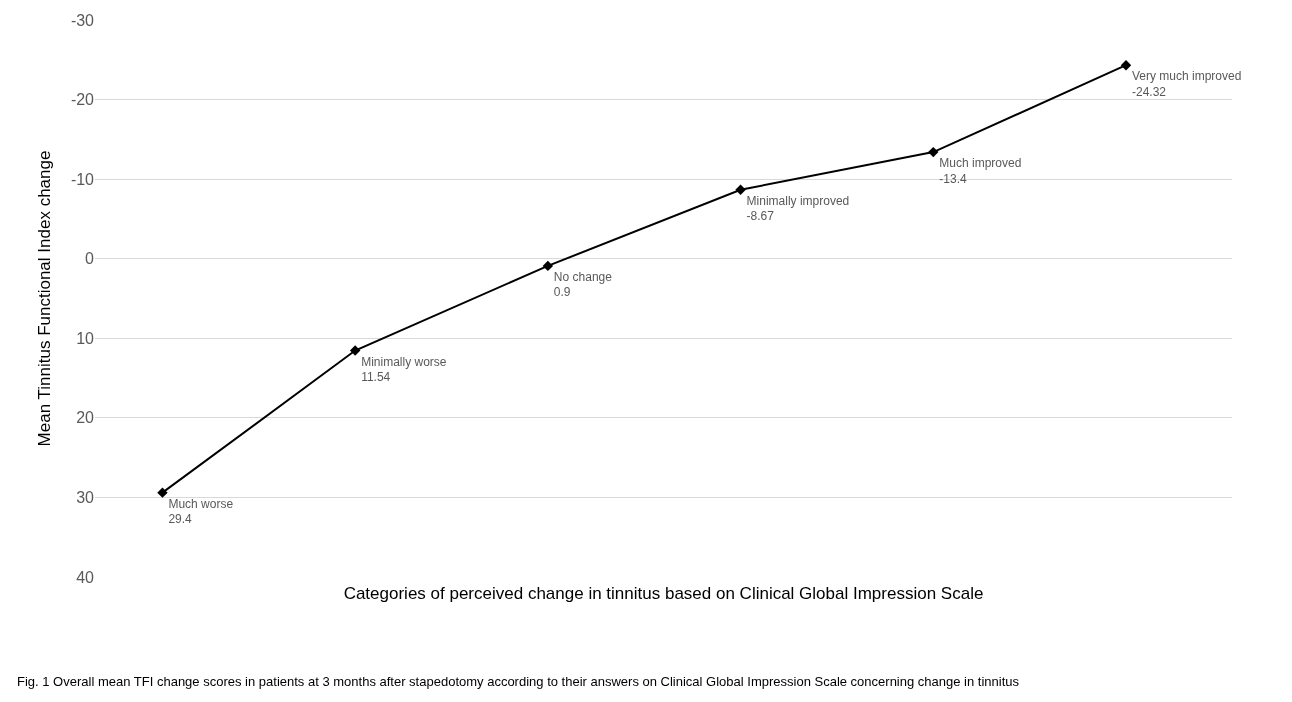 Image resolution: width=1292 pixels, height=702 pixels. I want to click on x-tick-label: Much worse, so click(201, 503).